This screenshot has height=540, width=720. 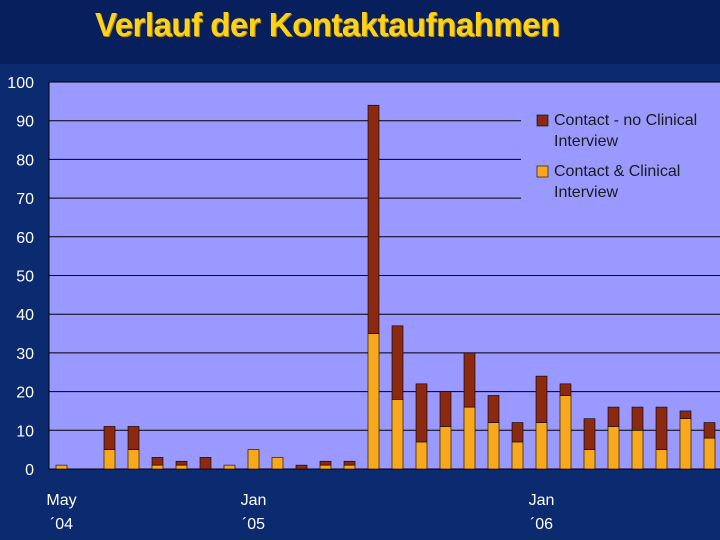 I want to click on legend-box, so click(x=620, y=154).